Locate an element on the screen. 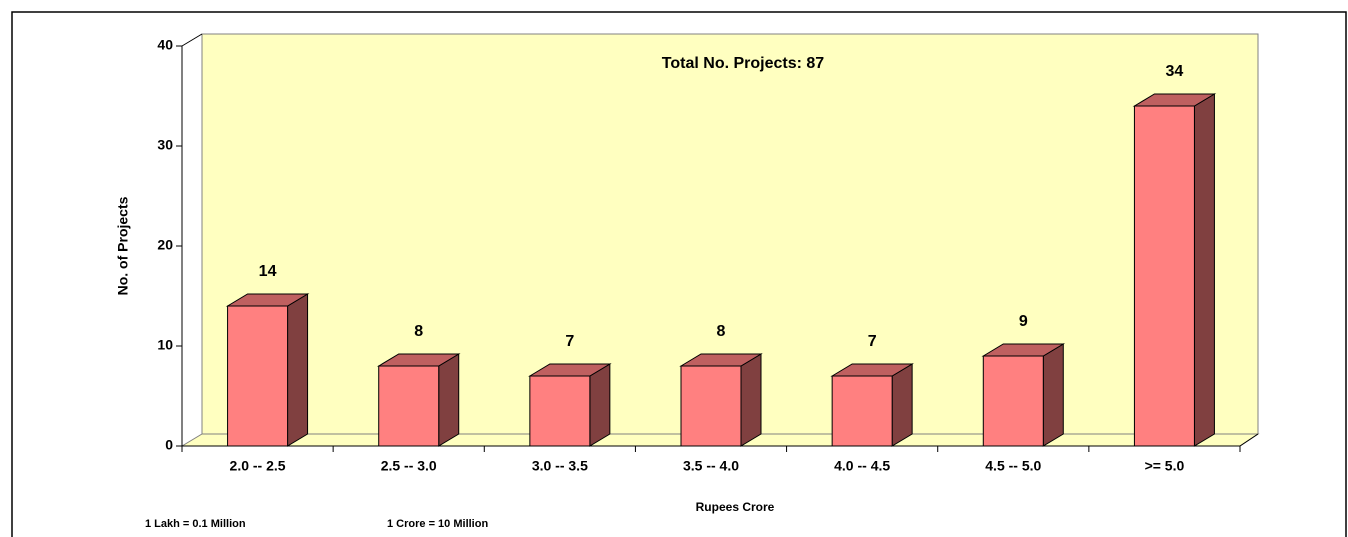  y-axis-label: No. of Projects is located at coordinates (123, 245).